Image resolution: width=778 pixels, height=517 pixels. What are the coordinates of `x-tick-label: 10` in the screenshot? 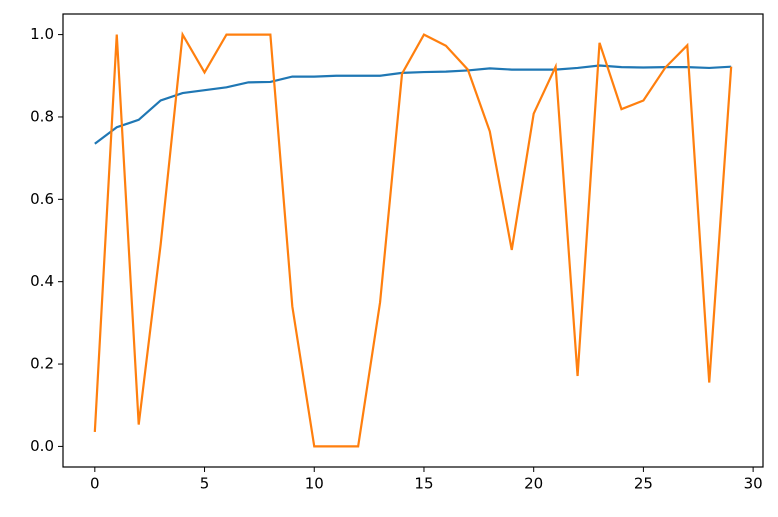 It's located at (314, 484).